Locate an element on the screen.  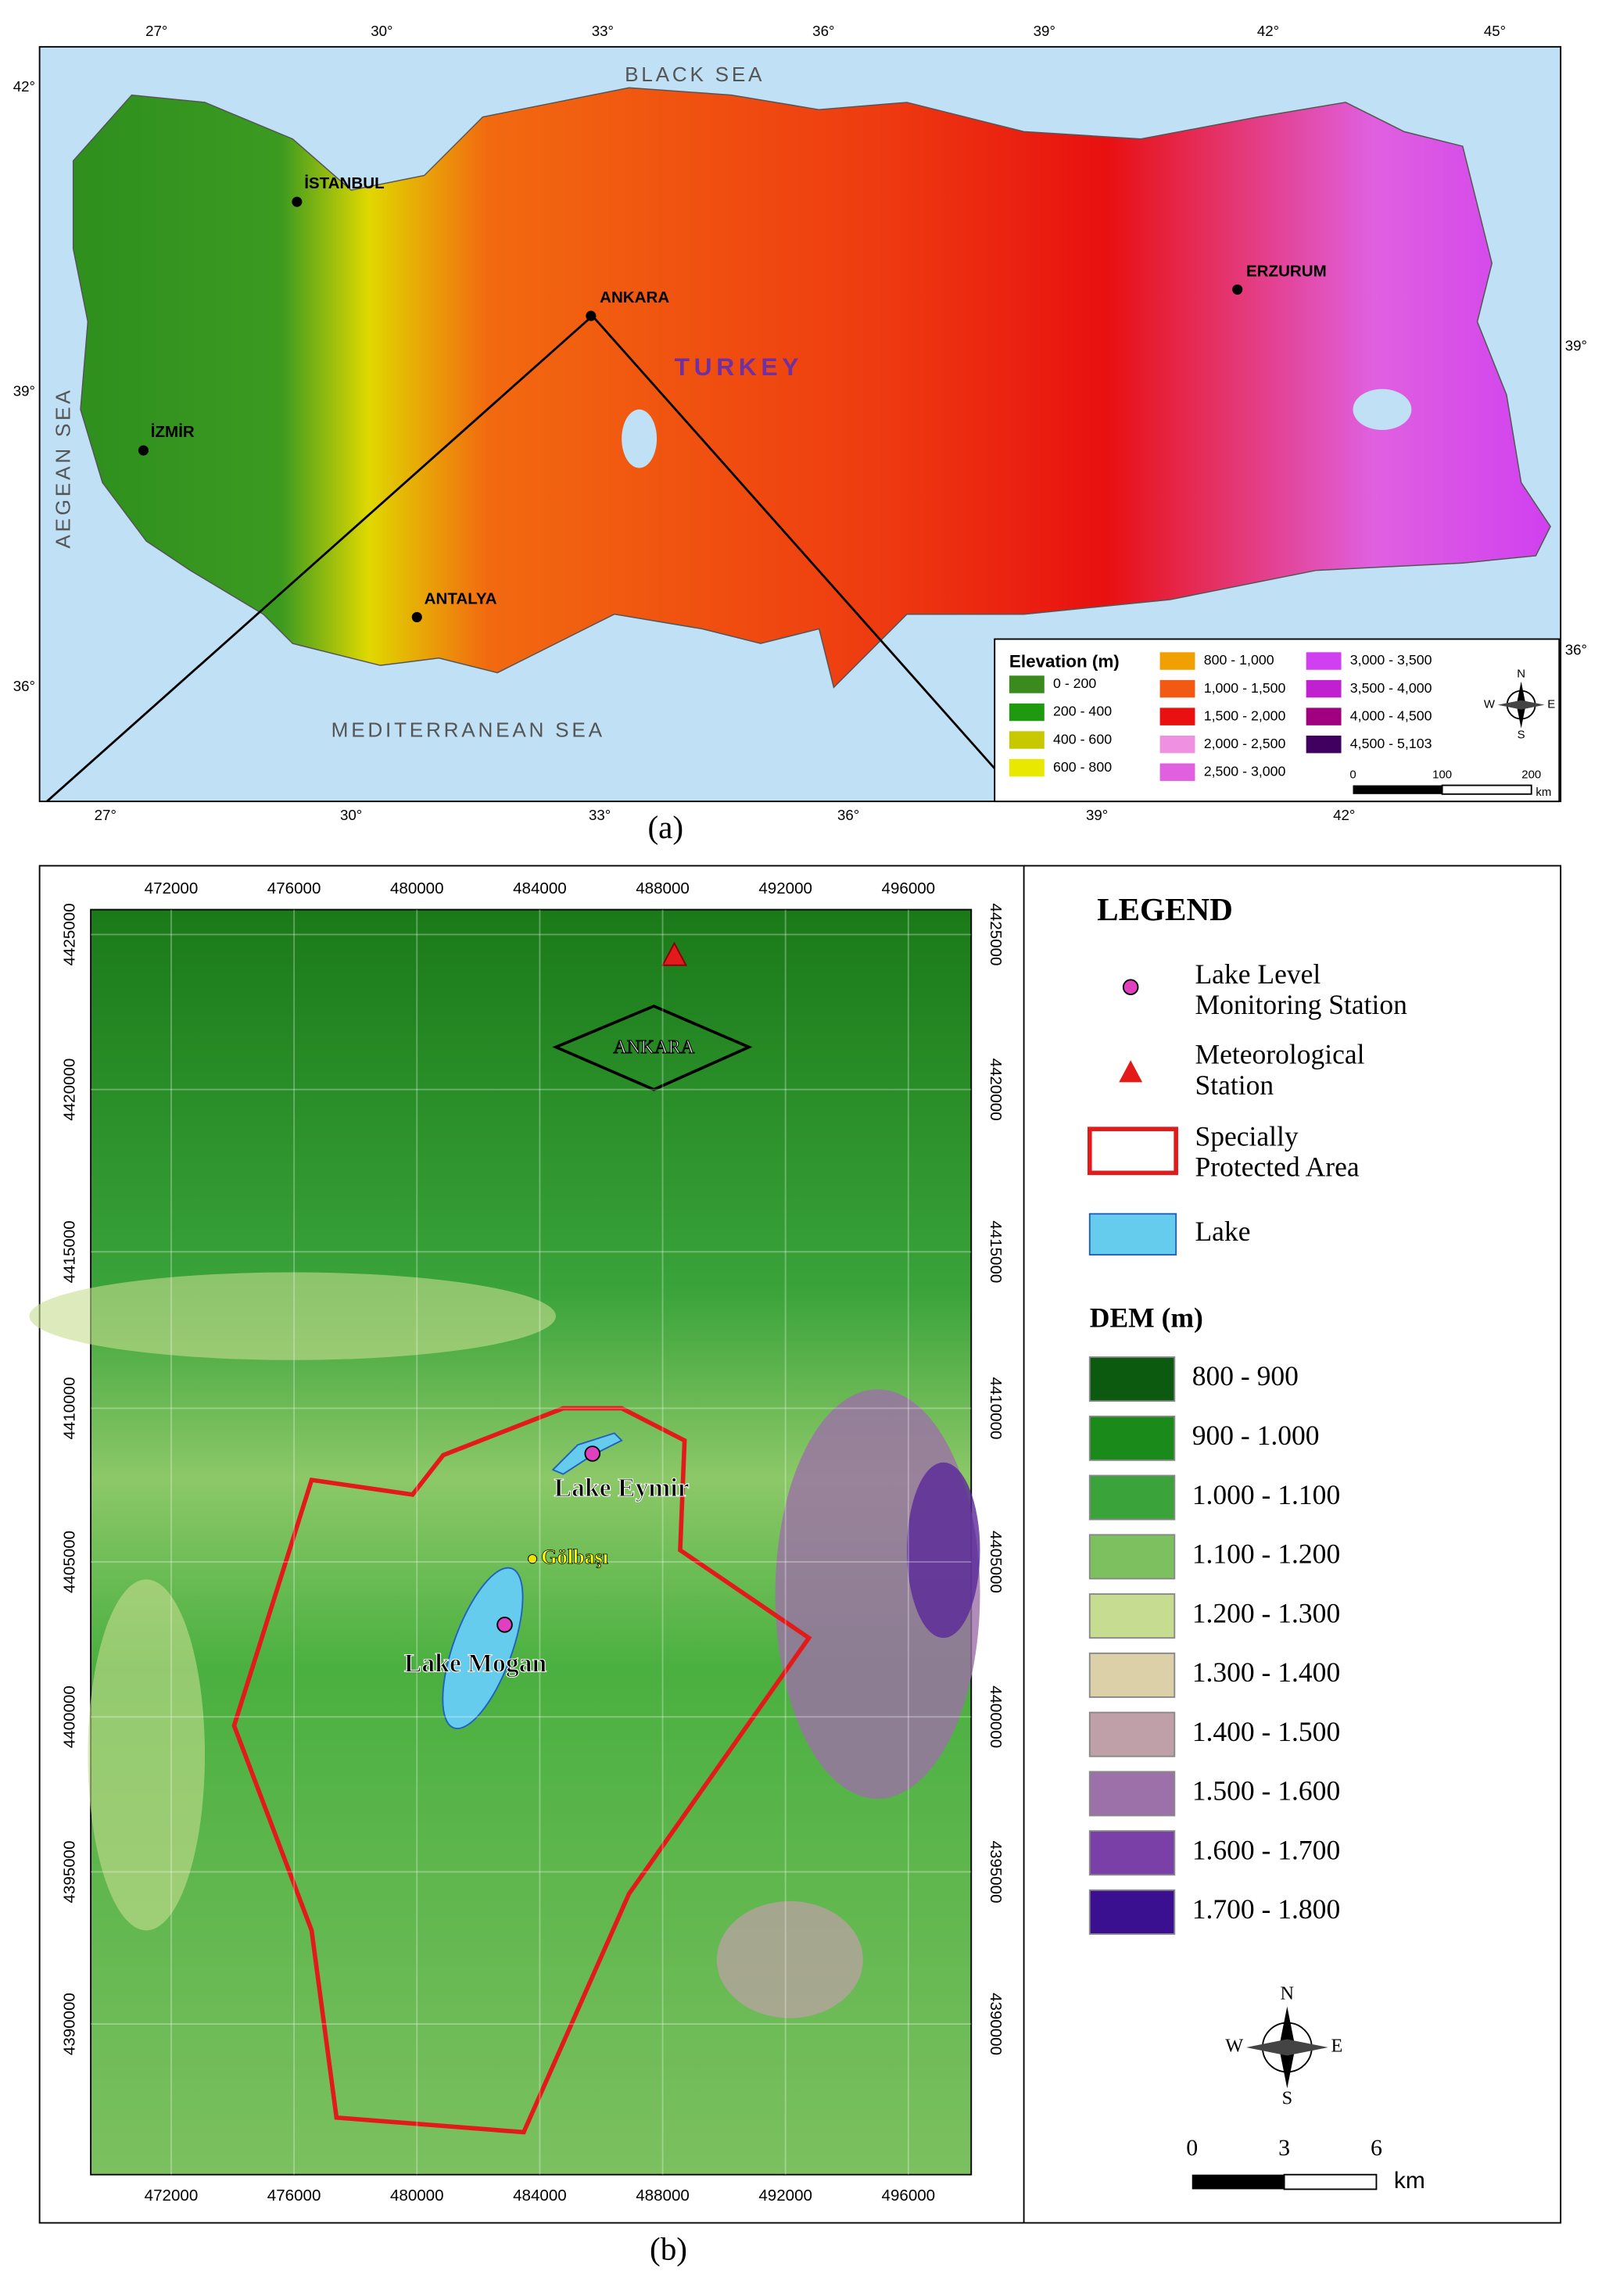
legend-label: 900 - 1.000 is located at coordinates (1256, 1435).